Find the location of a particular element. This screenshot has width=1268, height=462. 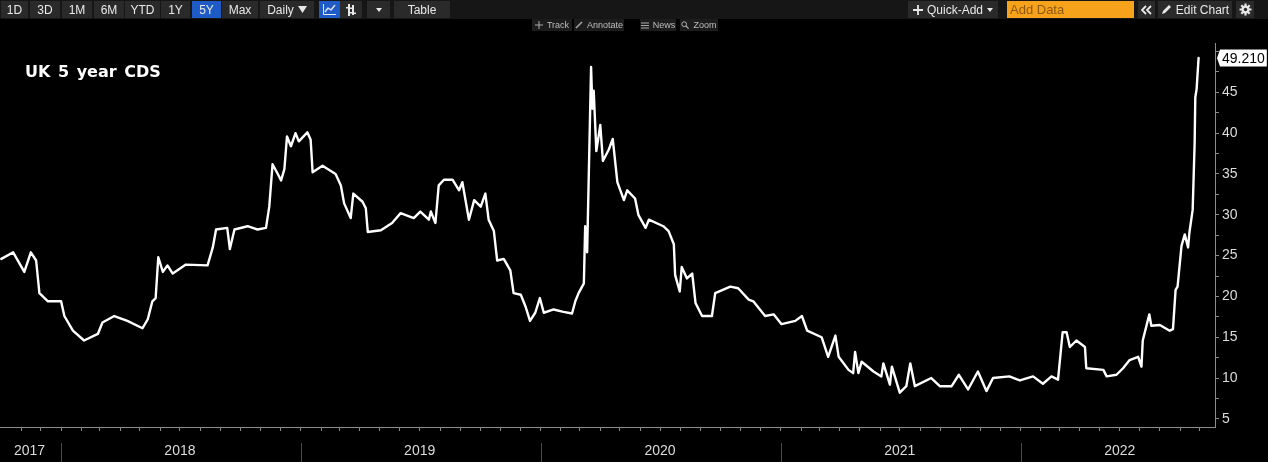

x-tick-label: 2018 is located at coordinates (180, 450).